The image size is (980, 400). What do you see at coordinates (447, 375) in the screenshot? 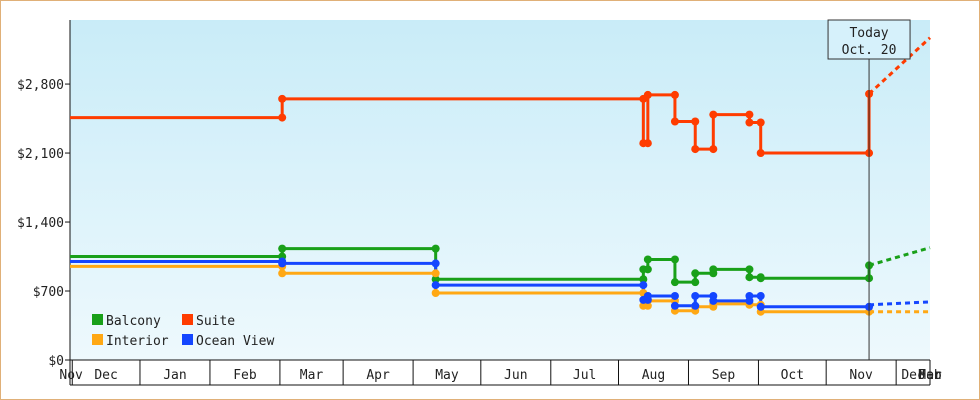
I see `month-label: May` at bounding box center [447, 375].